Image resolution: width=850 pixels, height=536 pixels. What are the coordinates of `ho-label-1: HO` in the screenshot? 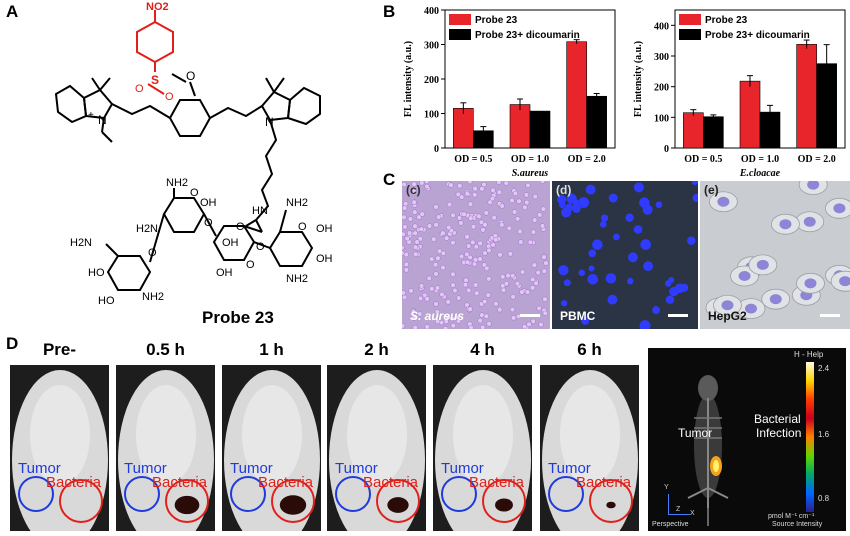 It's located at (96, 273).